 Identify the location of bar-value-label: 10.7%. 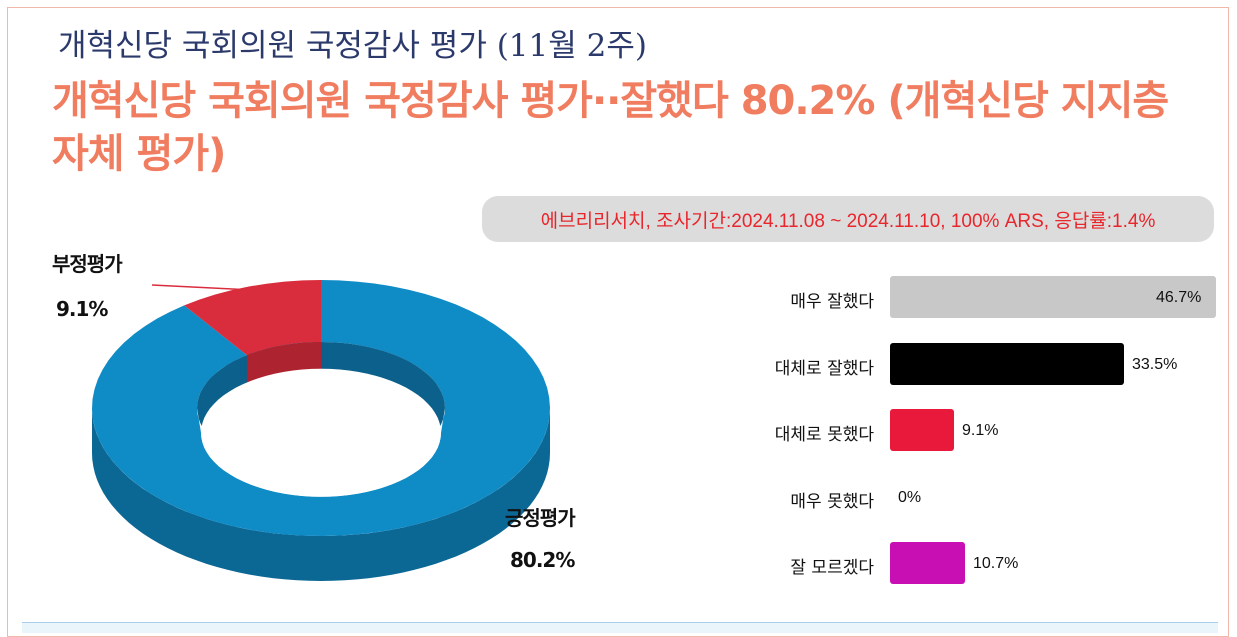
(996, 563).